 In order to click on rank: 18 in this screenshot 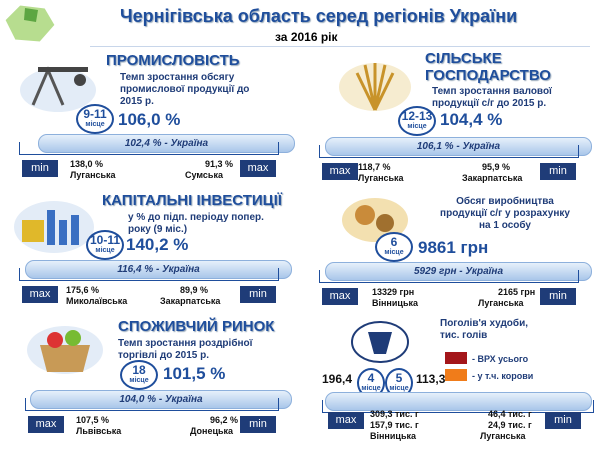, I will do `click(139, 370)`.